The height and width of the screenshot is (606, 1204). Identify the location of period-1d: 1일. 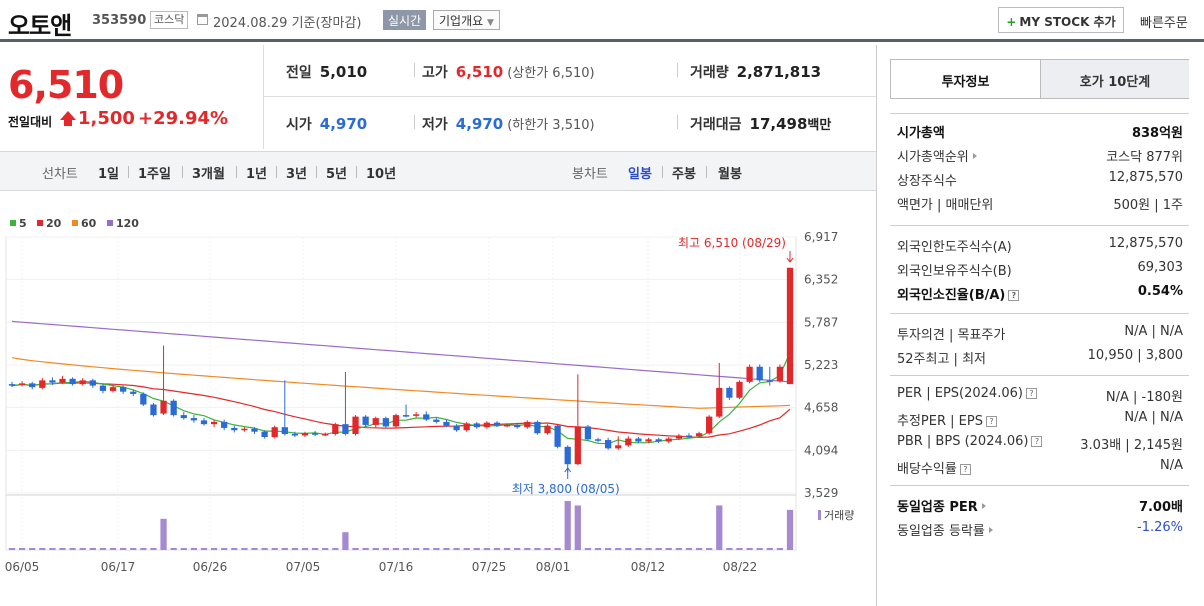
(109, 174).